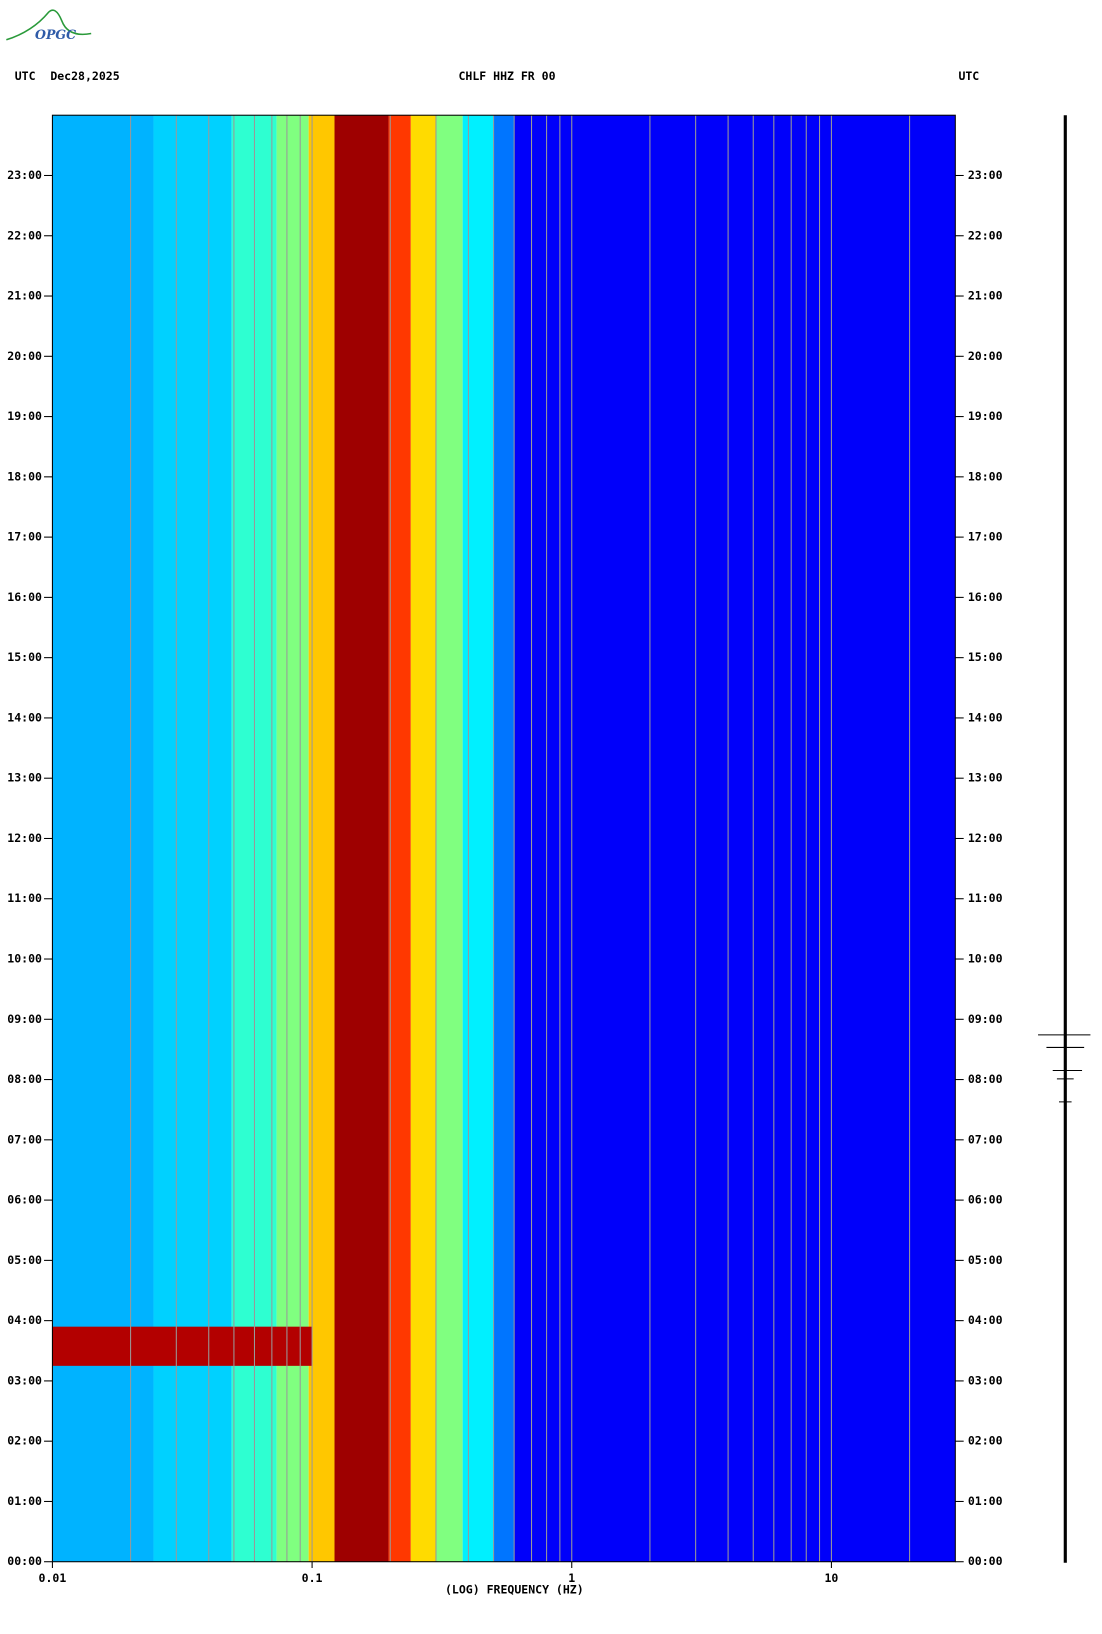  Describe the element at coordinates (49, 25) in the screenshot. I see `logo-mark` at that location.